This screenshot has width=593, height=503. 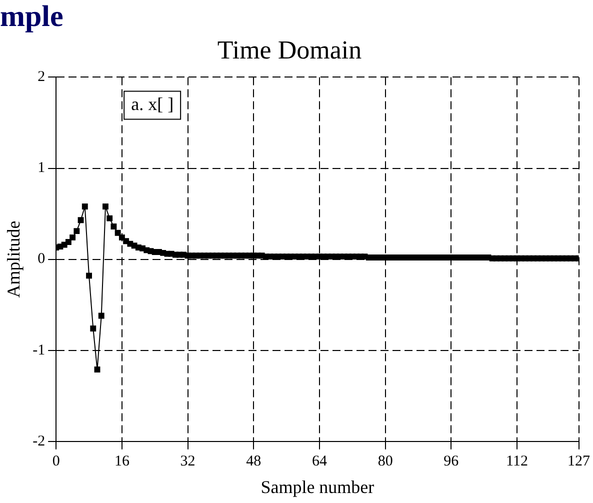 What do you see at coordinates (56, 461) in the screenshot?
I see `x-tick-label: 0` at bounding box center [56, 461].